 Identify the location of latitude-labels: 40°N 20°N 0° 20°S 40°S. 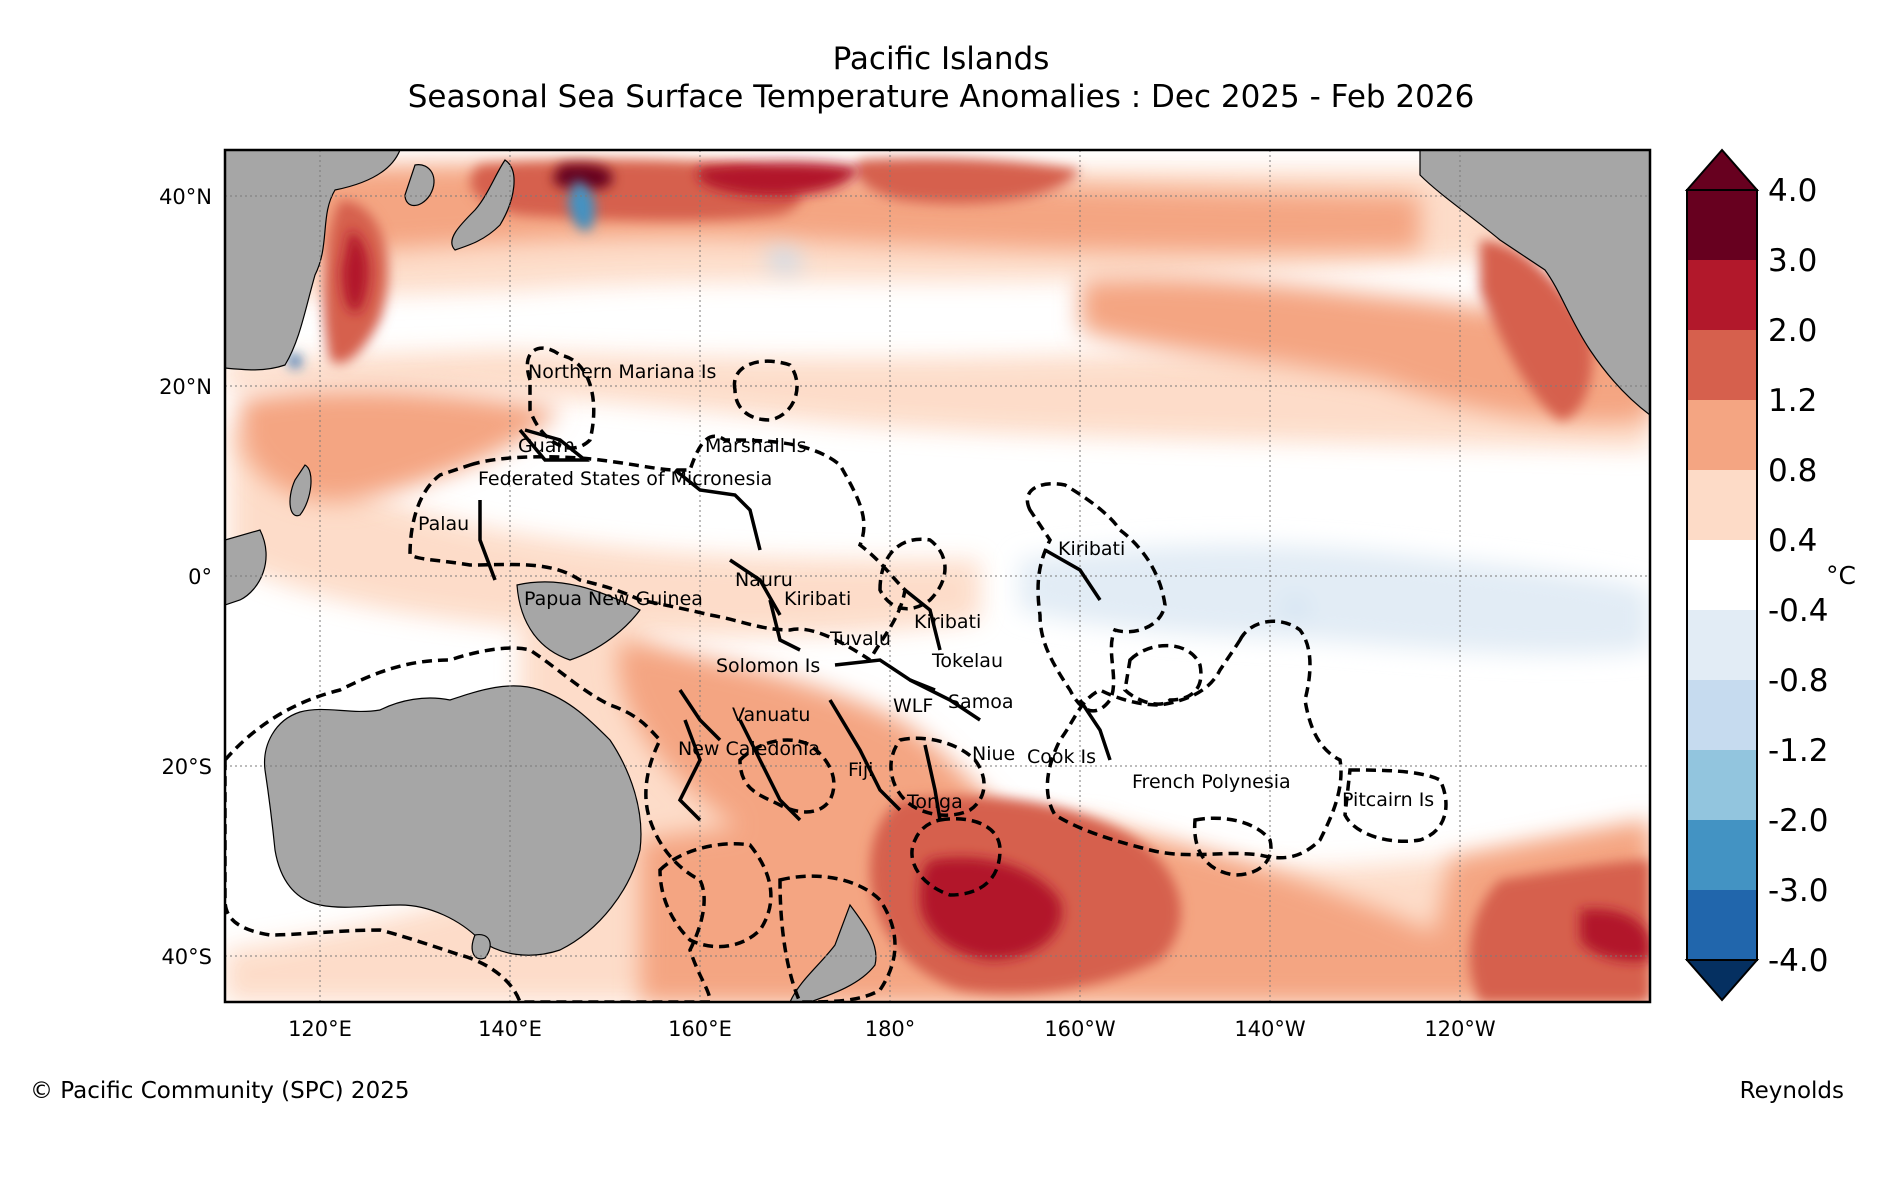
(185, 577).